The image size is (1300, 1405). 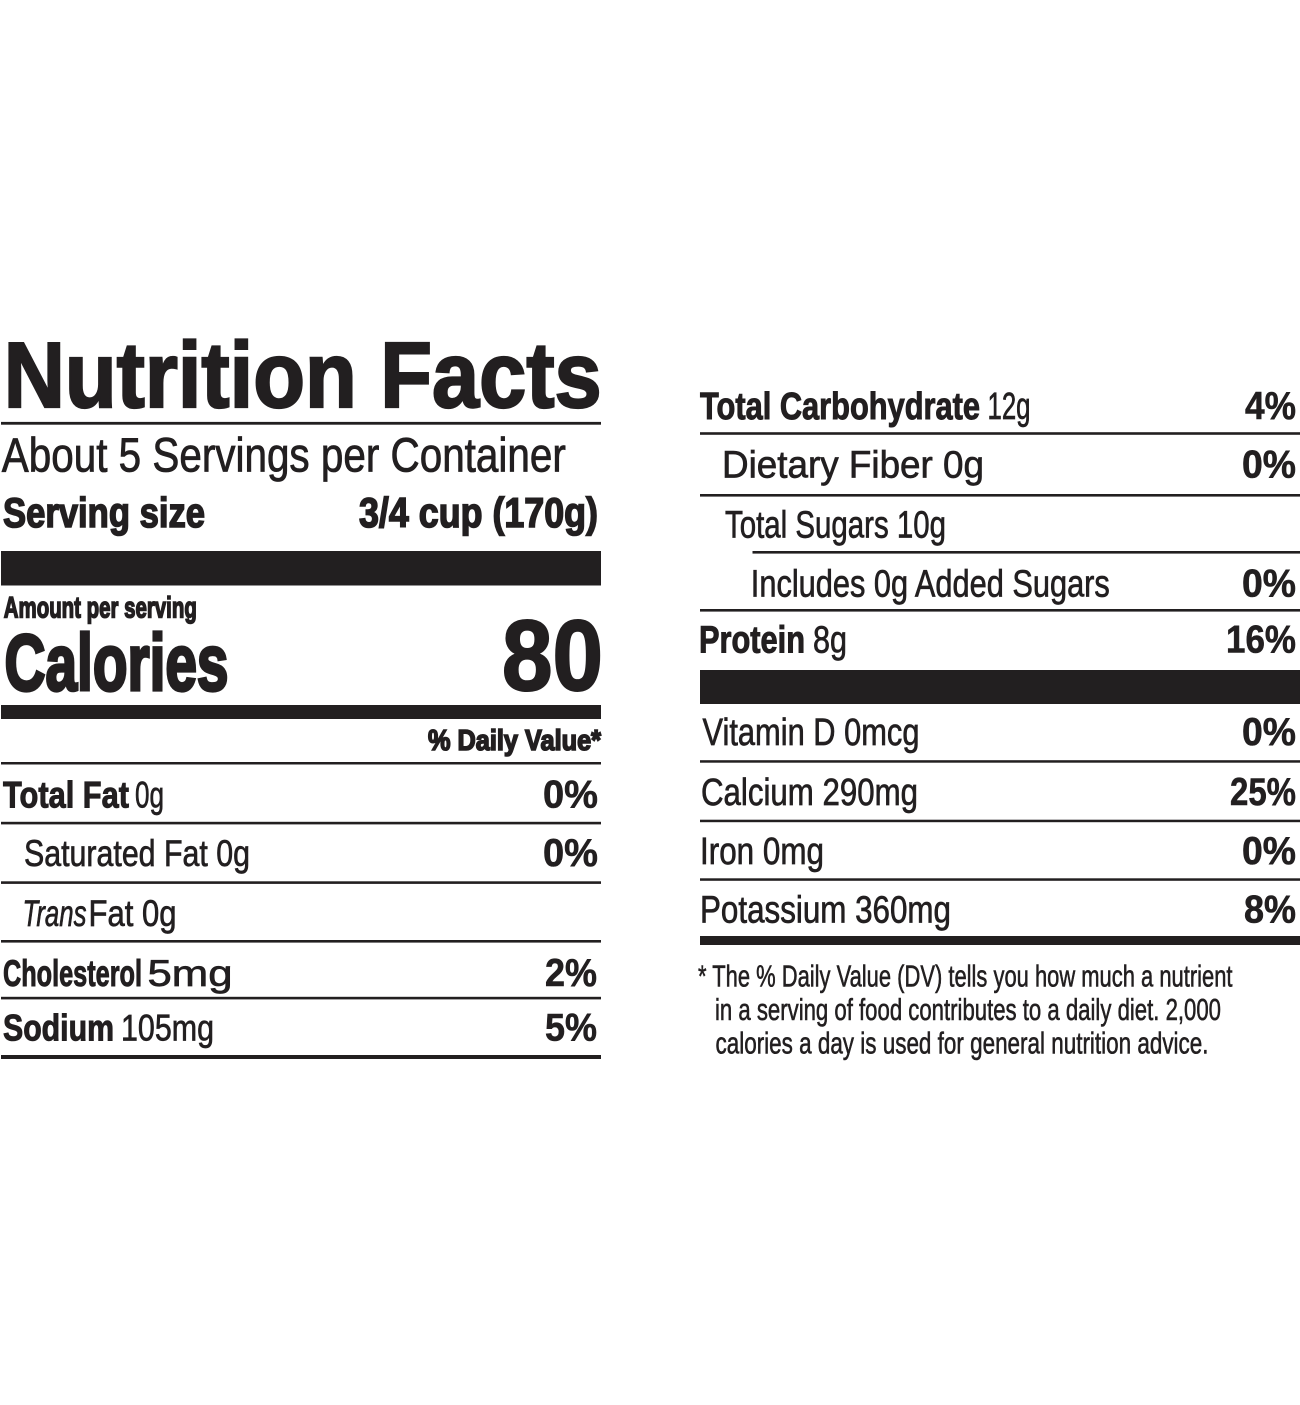 I want to click on svg-text: Calories, so click(x=117, y=662).